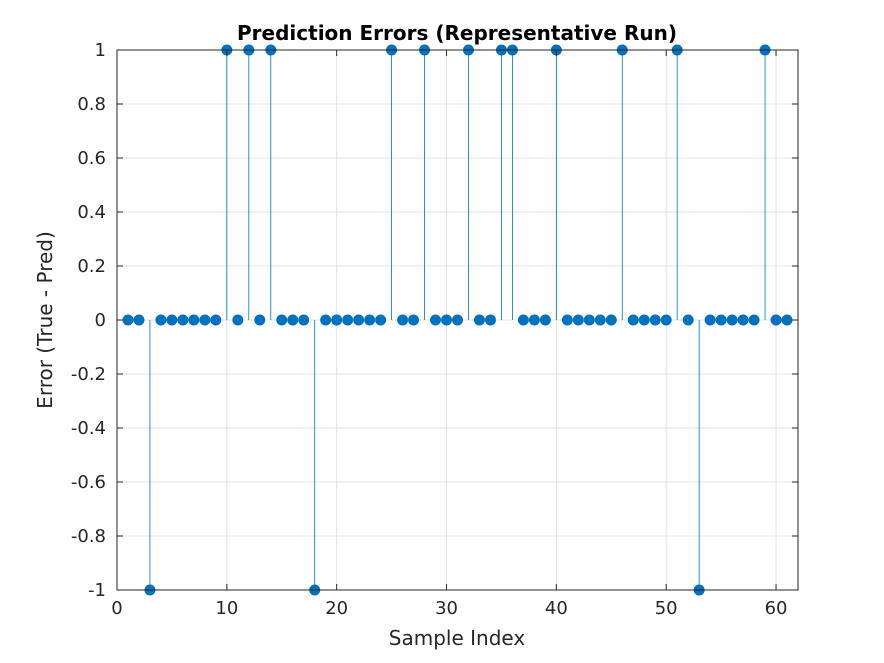 The height and width of the screenshot is (663, 884). What do you see at coordinates (88, 374) in the screenshot?
I see `y-tick-label: -0.2` at bounding box center [88, 374].